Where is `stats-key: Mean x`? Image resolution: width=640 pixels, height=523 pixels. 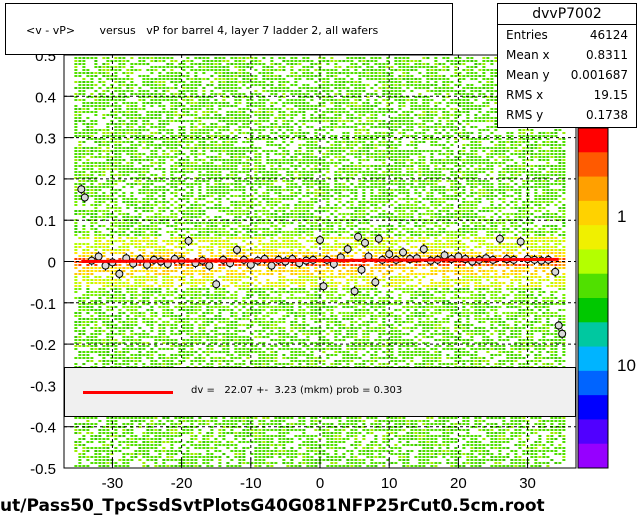 stats-key: Mean x is located at coordinates (528, 55).